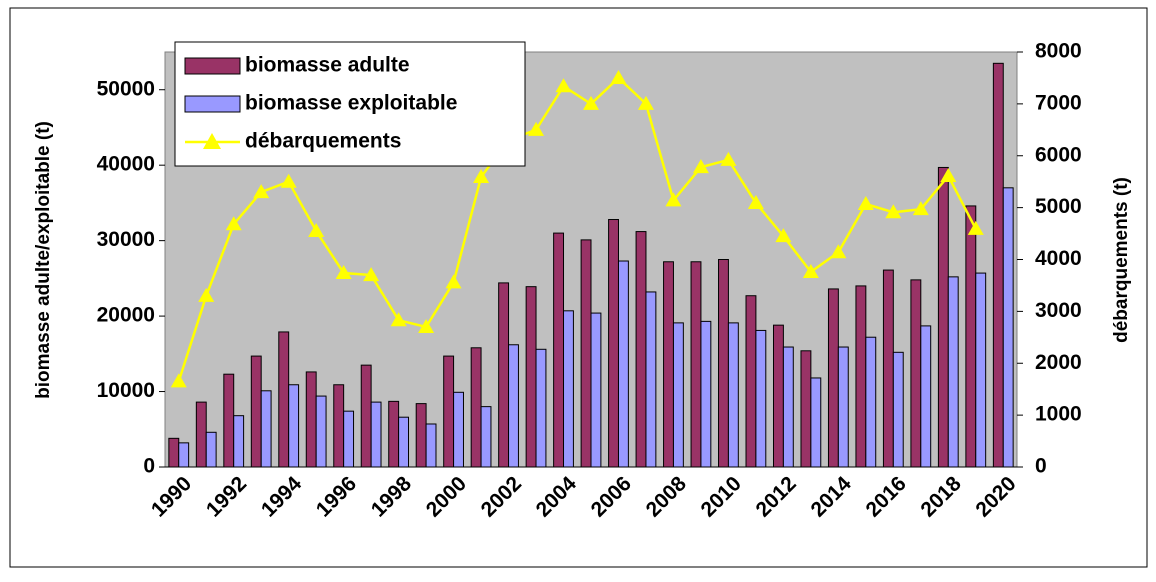  I want to click on y2-tick-label: 4000, so click(1058, 258).